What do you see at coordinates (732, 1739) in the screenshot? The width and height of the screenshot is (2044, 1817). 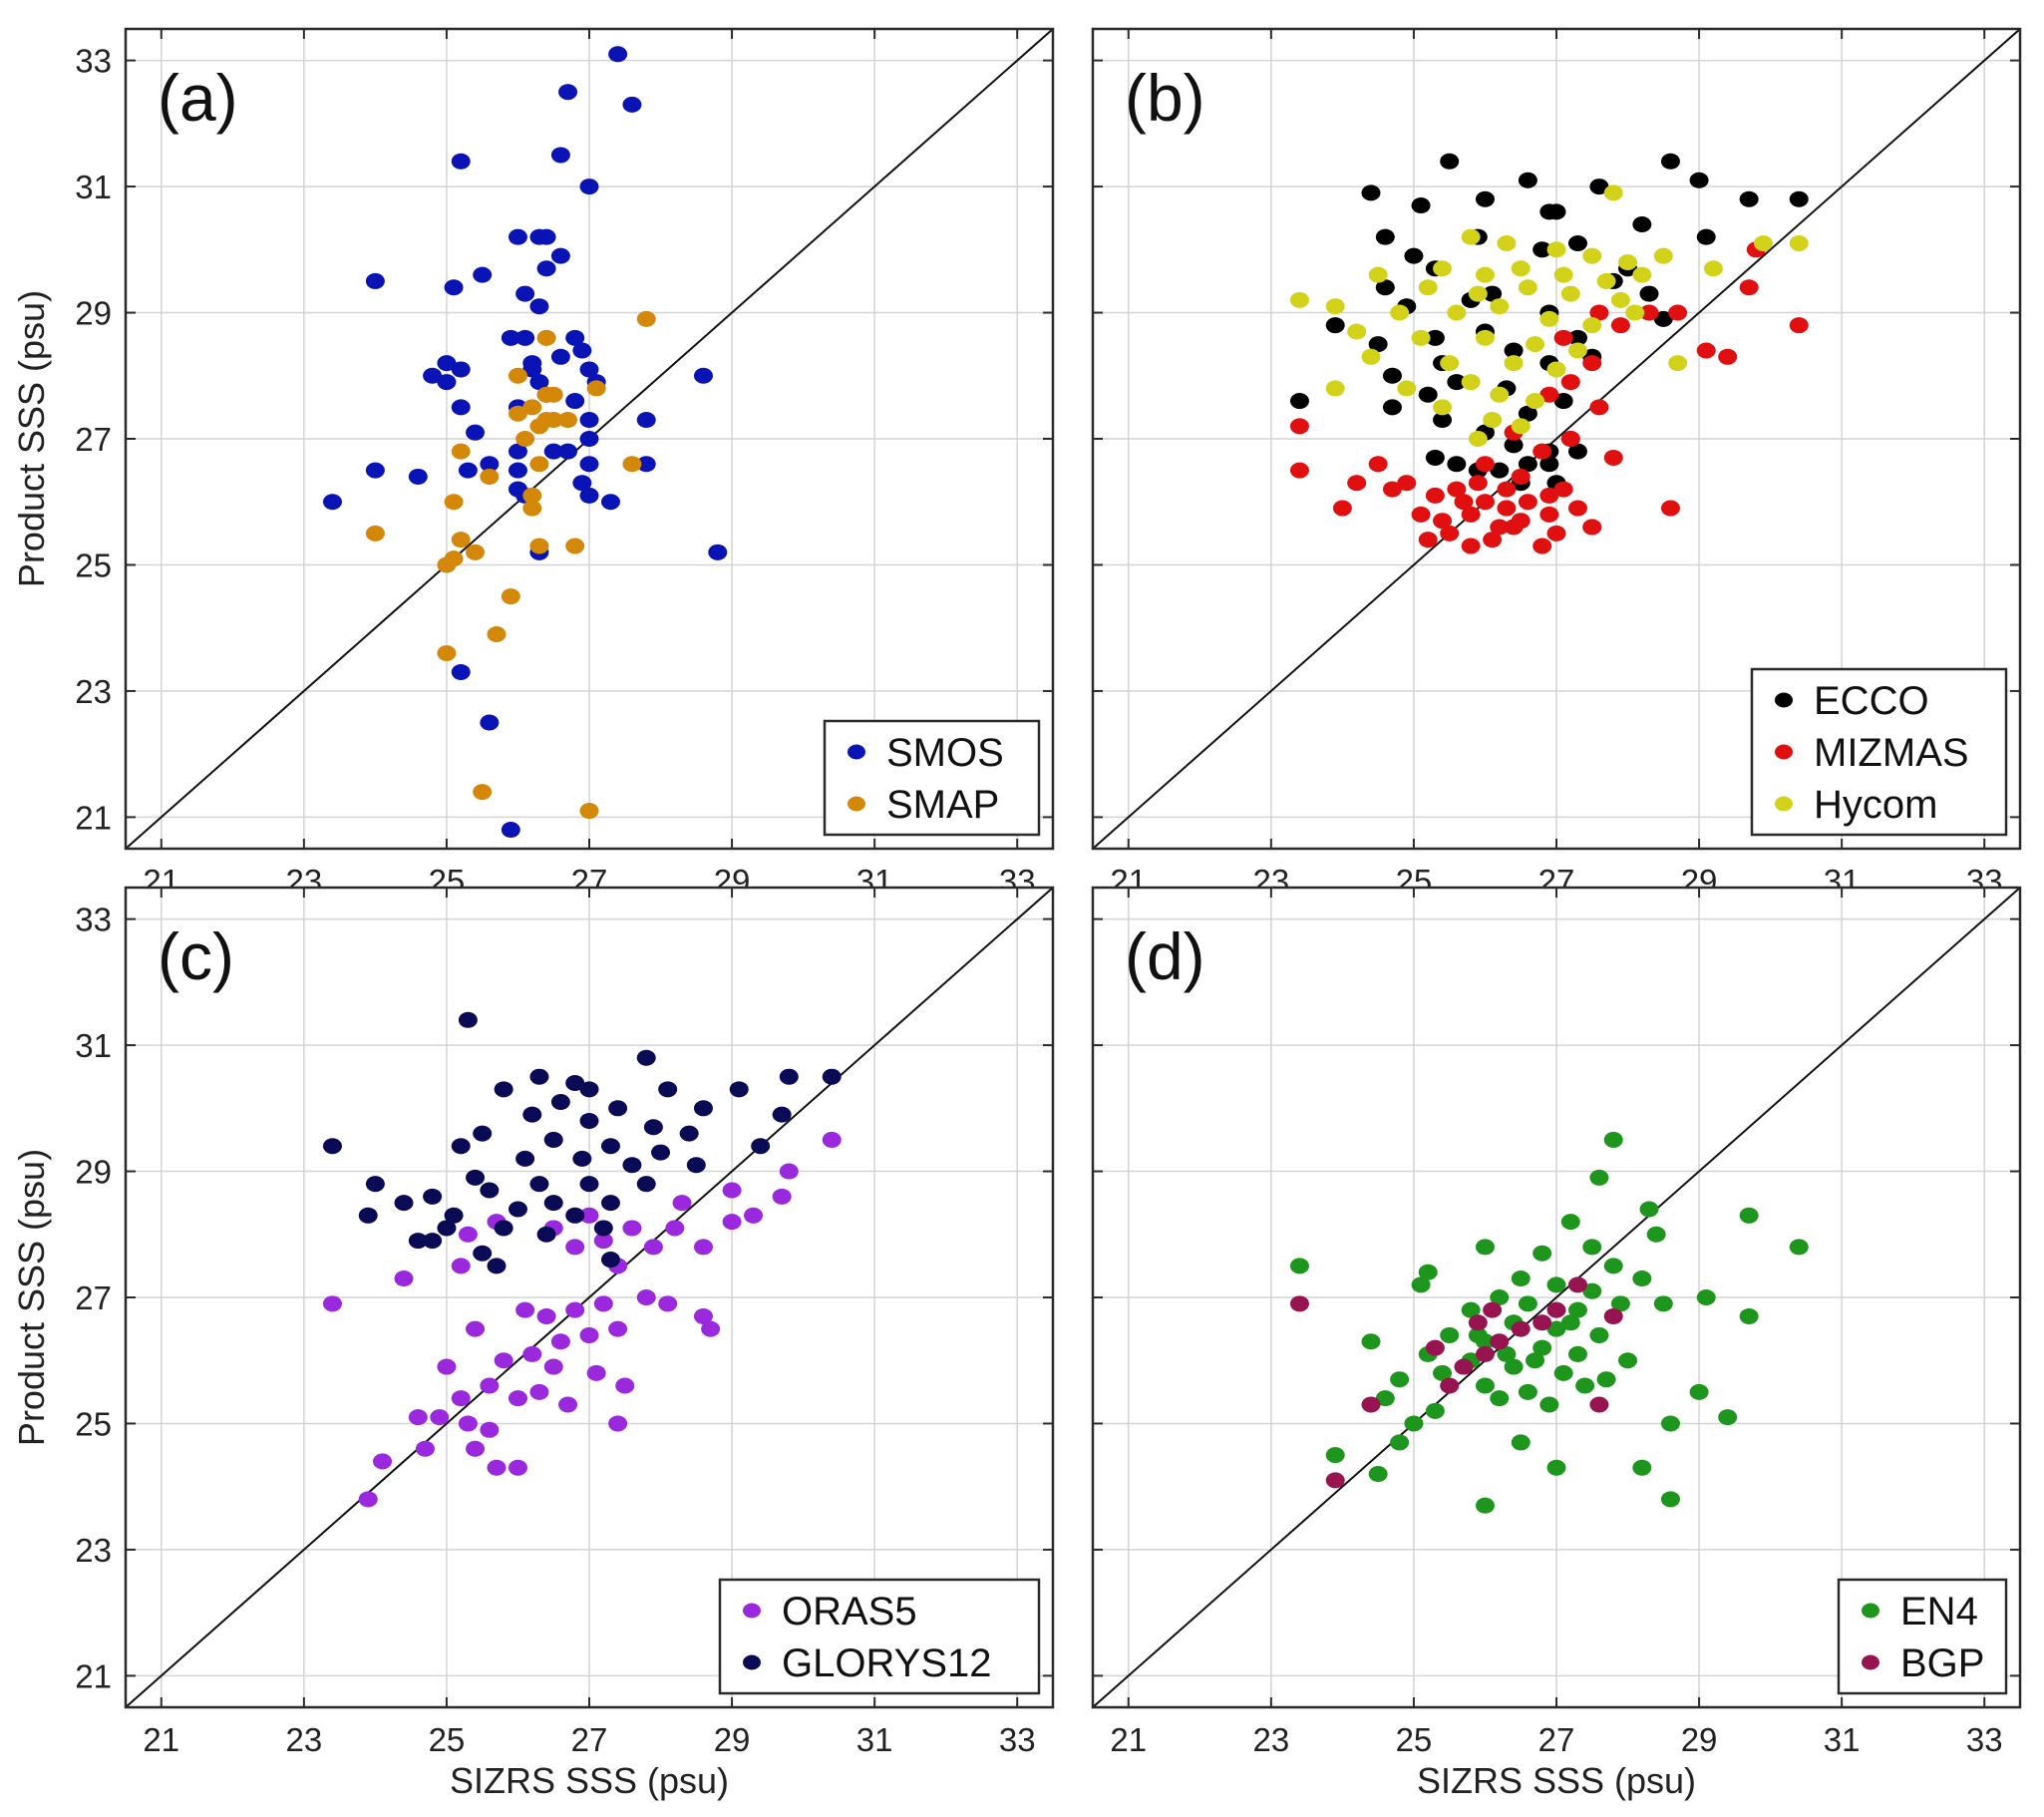 I see `x-tick-label: 29` at bounding box center [732, 1739].